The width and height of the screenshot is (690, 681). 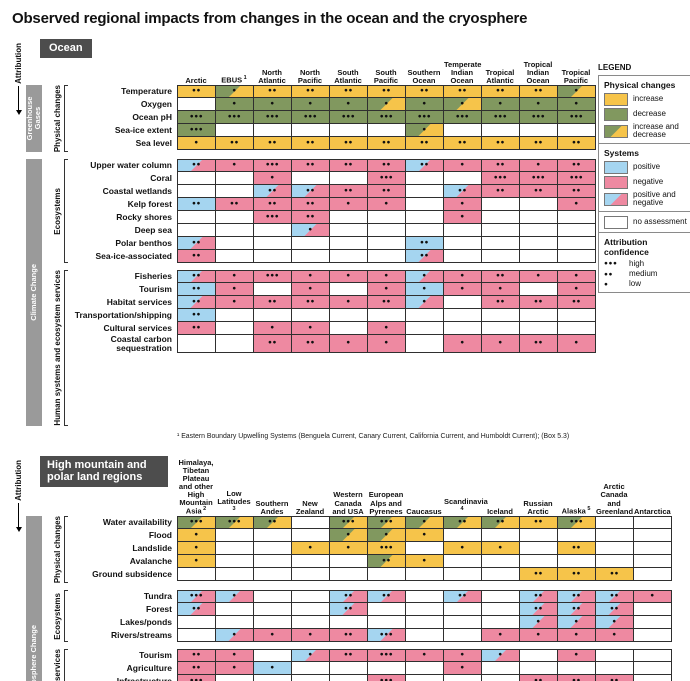 What do you see at coordinates (332, 104) in the screenshot?
I see `matrix-row: Oxygen ● ● ● ● ● ● ● ● ● ●` at bounding box center [332, 104].